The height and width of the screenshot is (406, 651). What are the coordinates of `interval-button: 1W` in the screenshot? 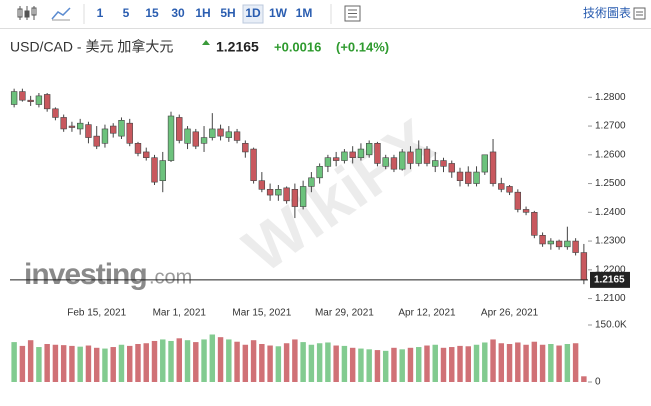 It's located at (278, 13).